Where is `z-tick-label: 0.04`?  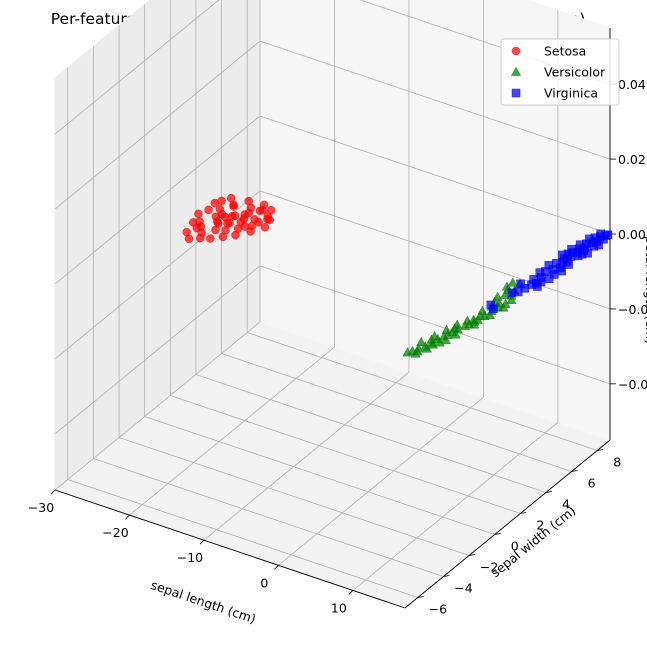
z-tick-label: 0.04 is located at coordinates (632, 84).